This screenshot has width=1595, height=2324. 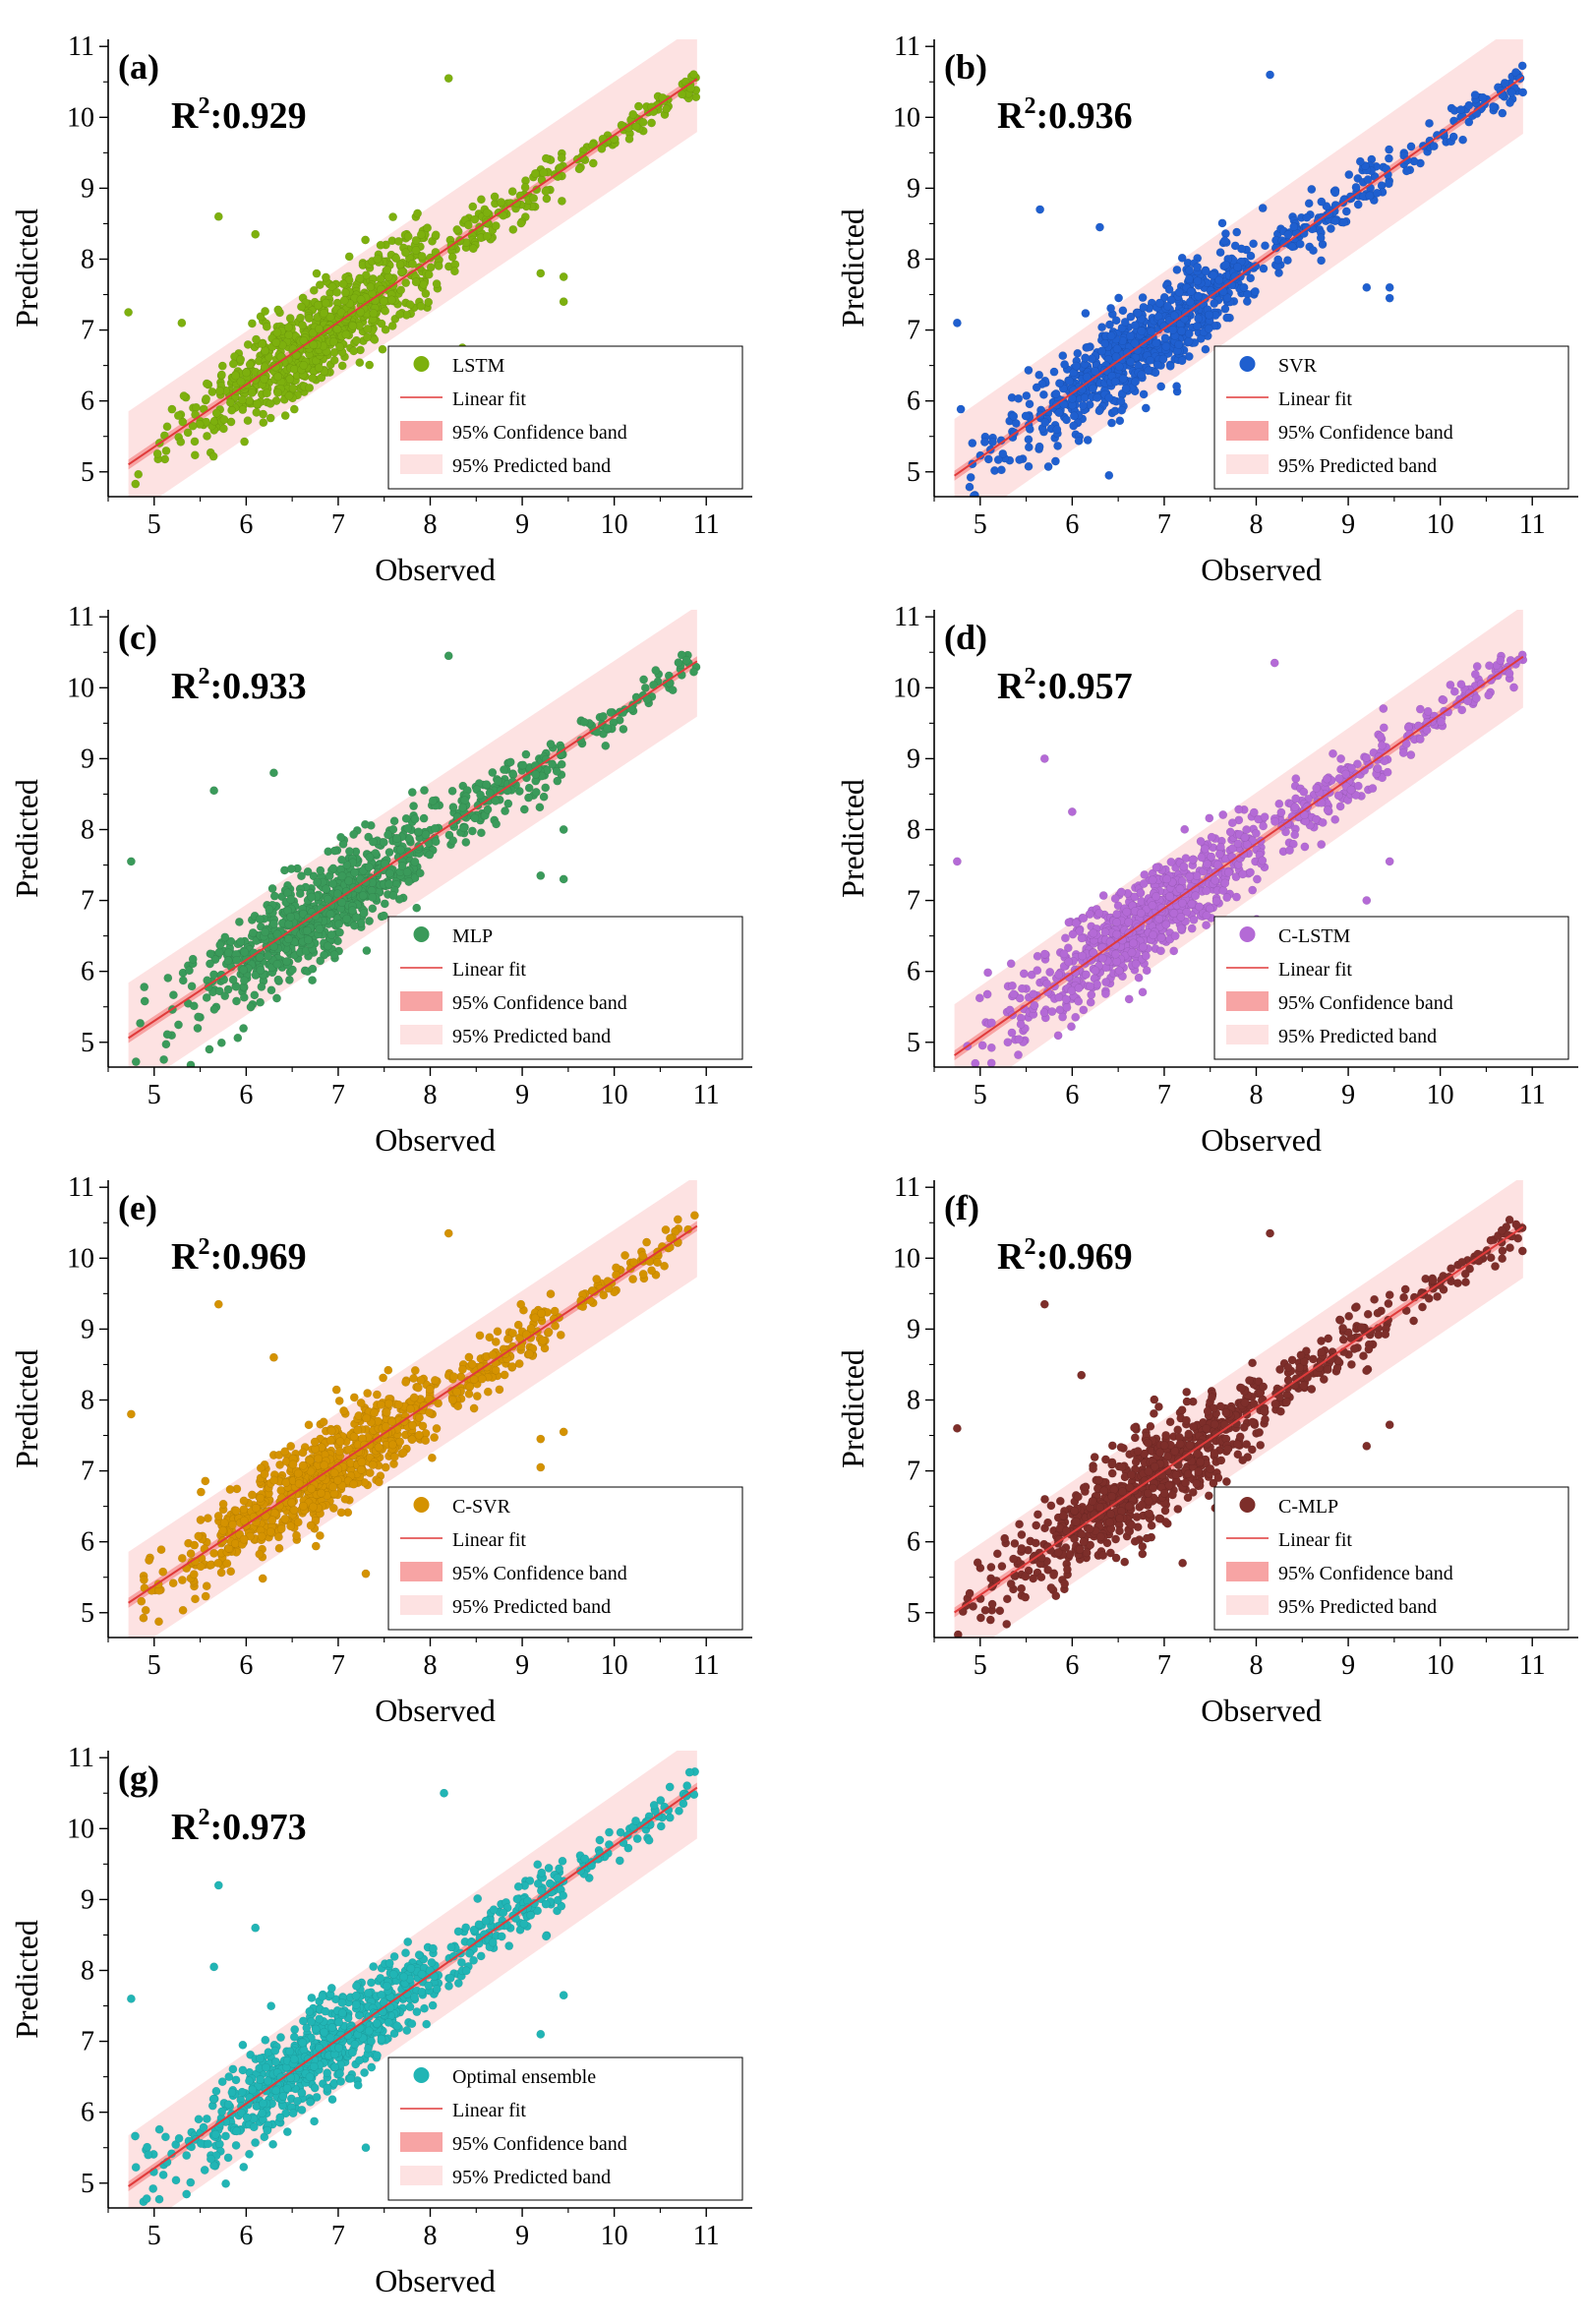 What do you see at coordinates (852, 838) in the screenshot?
I see `y-axis-title: Predicted` at bounding box center [852, 838].